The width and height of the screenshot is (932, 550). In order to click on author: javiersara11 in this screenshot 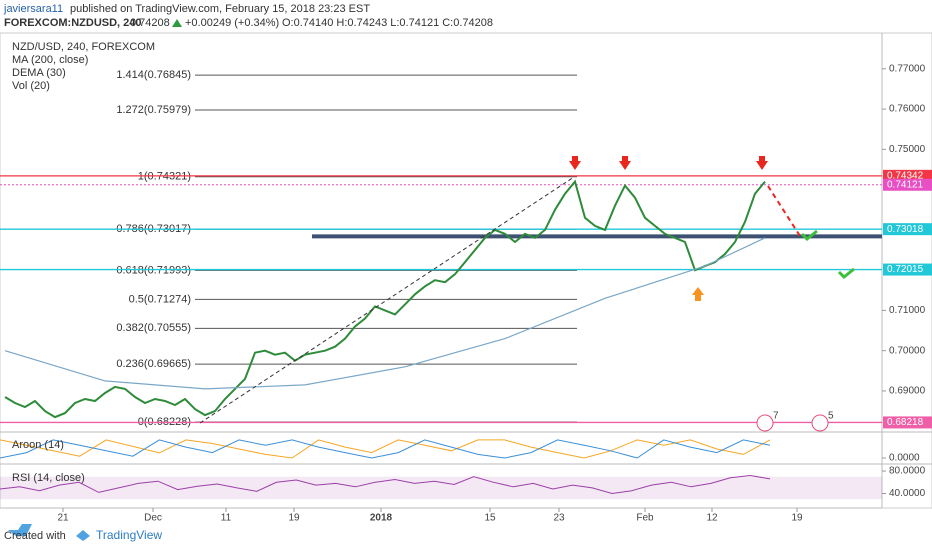, I will do `click(33, 9)`.